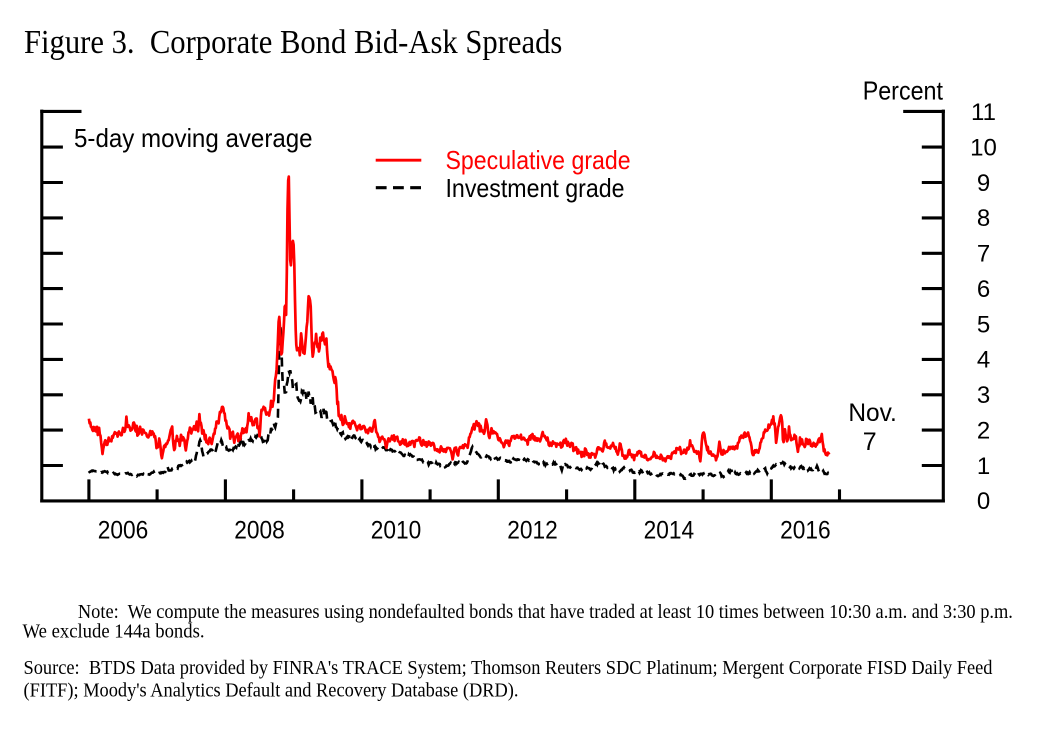 Image resolution: width=1053 pixels, height=735 pixels. I want to click on svg-text: 2010, so click(396, 531).